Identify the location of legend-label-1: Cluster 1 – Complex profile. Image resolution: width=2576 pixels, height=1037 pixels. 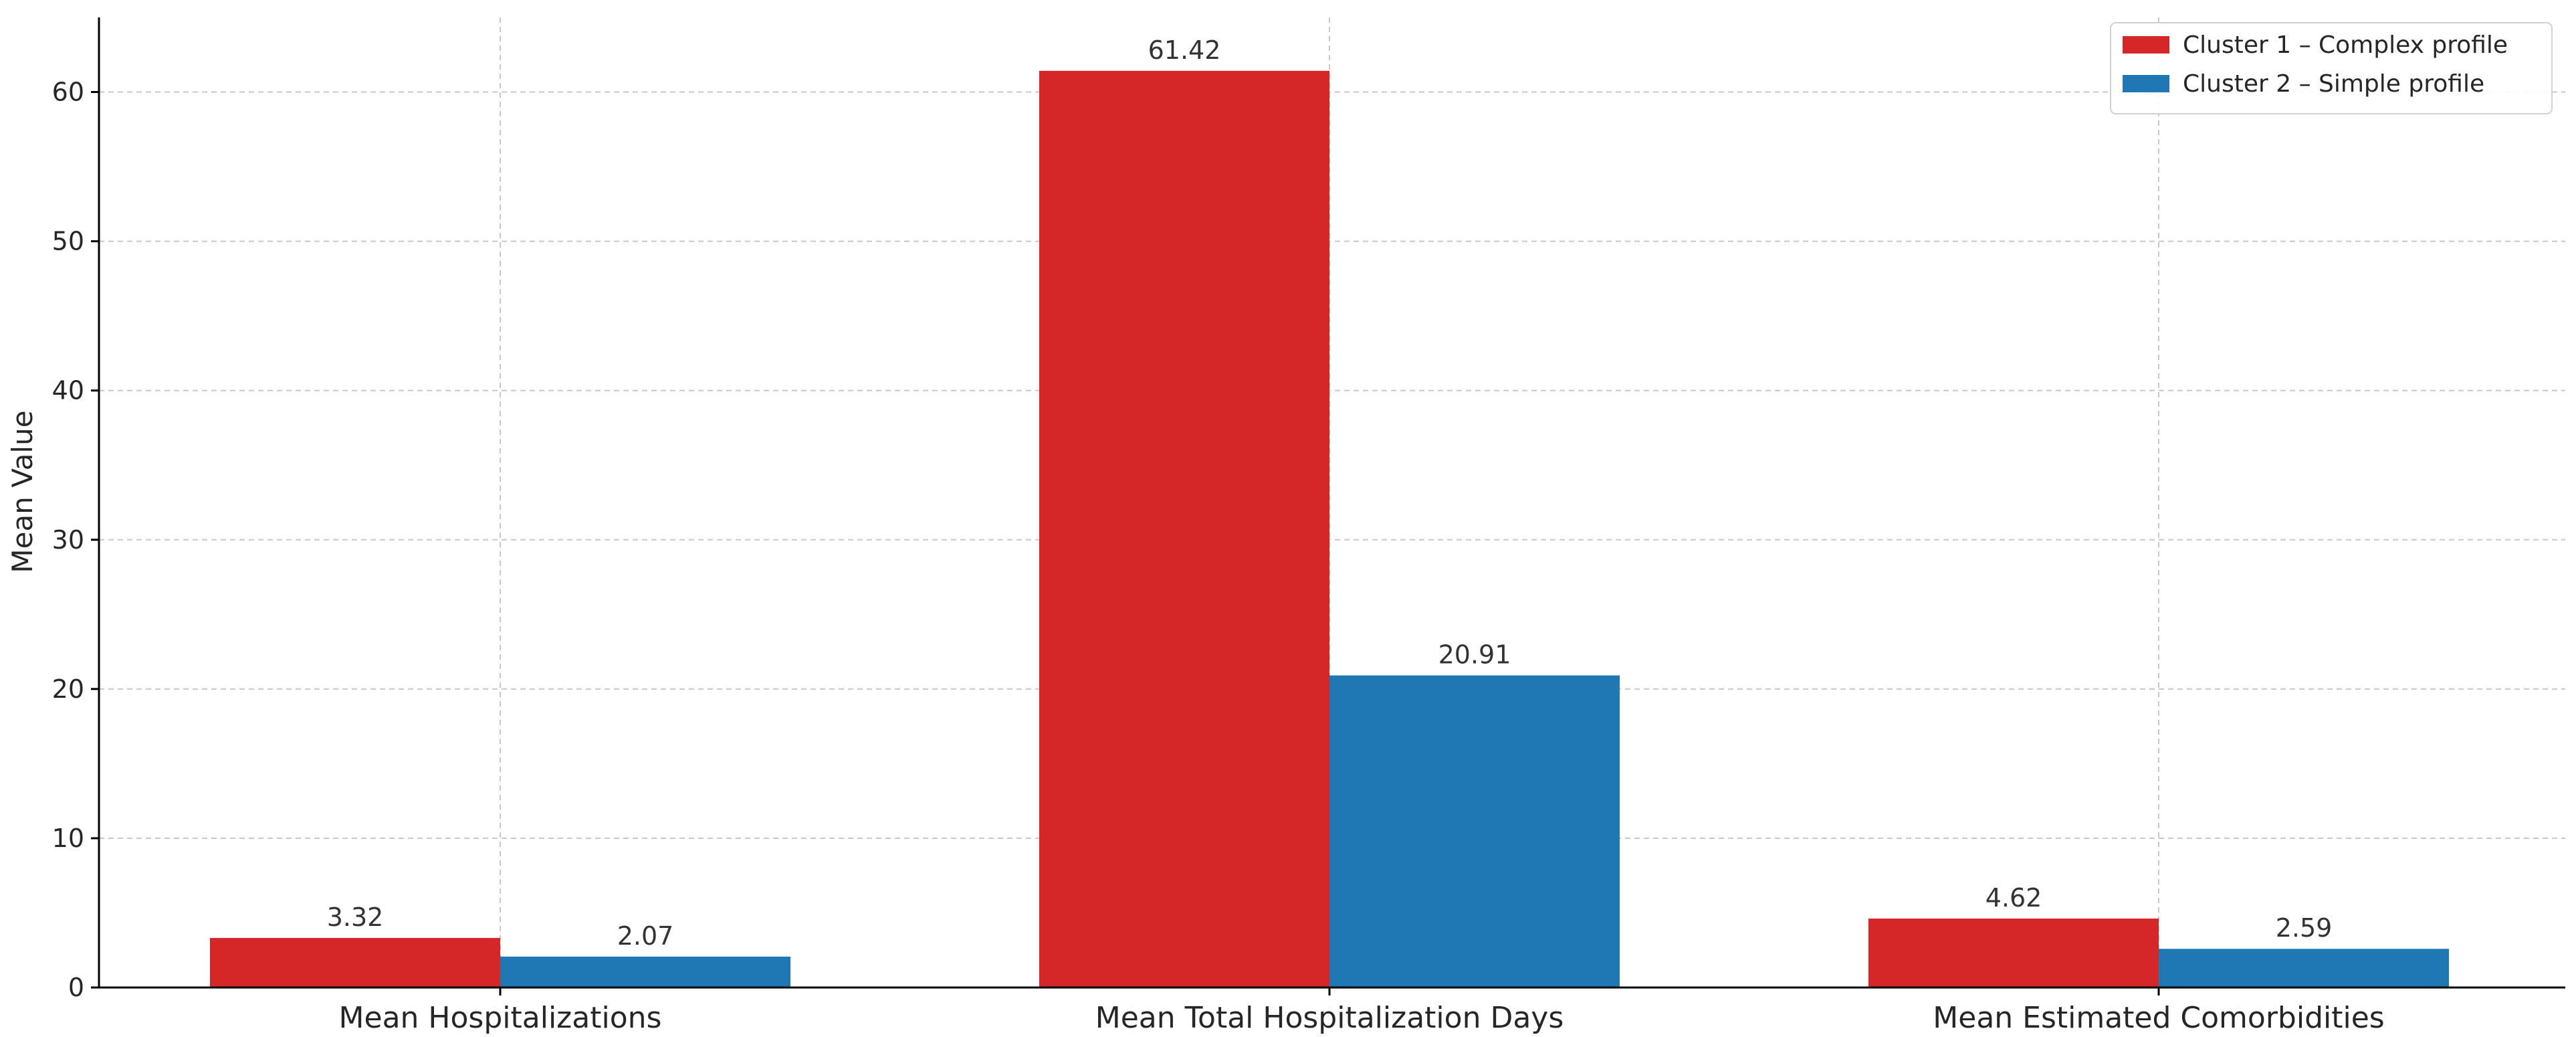
(2345, 45).